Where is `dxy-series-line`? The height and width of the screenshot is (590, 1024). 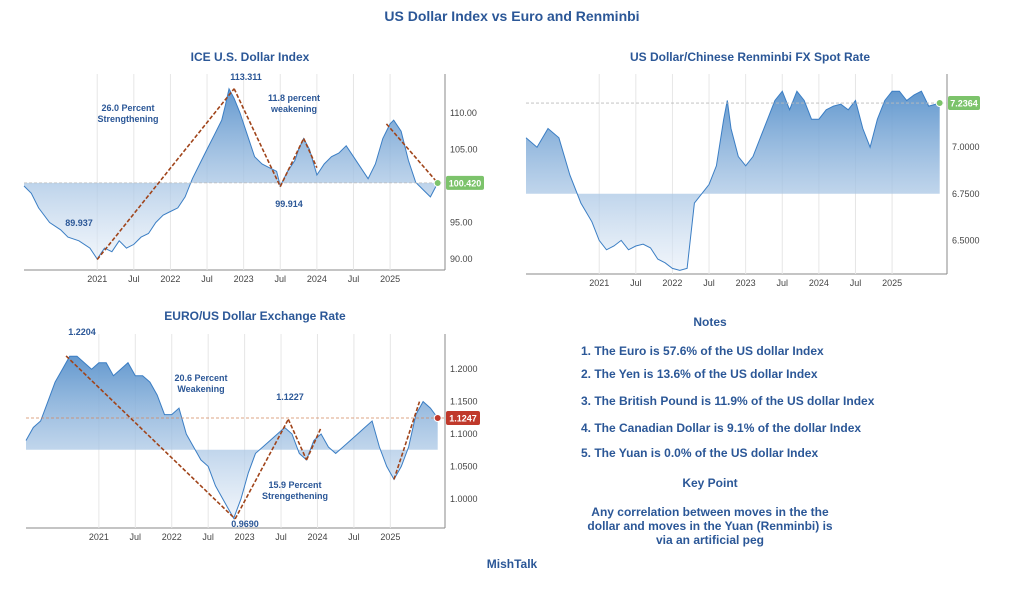 dxy-series-line is located at coordinates (231, 173).